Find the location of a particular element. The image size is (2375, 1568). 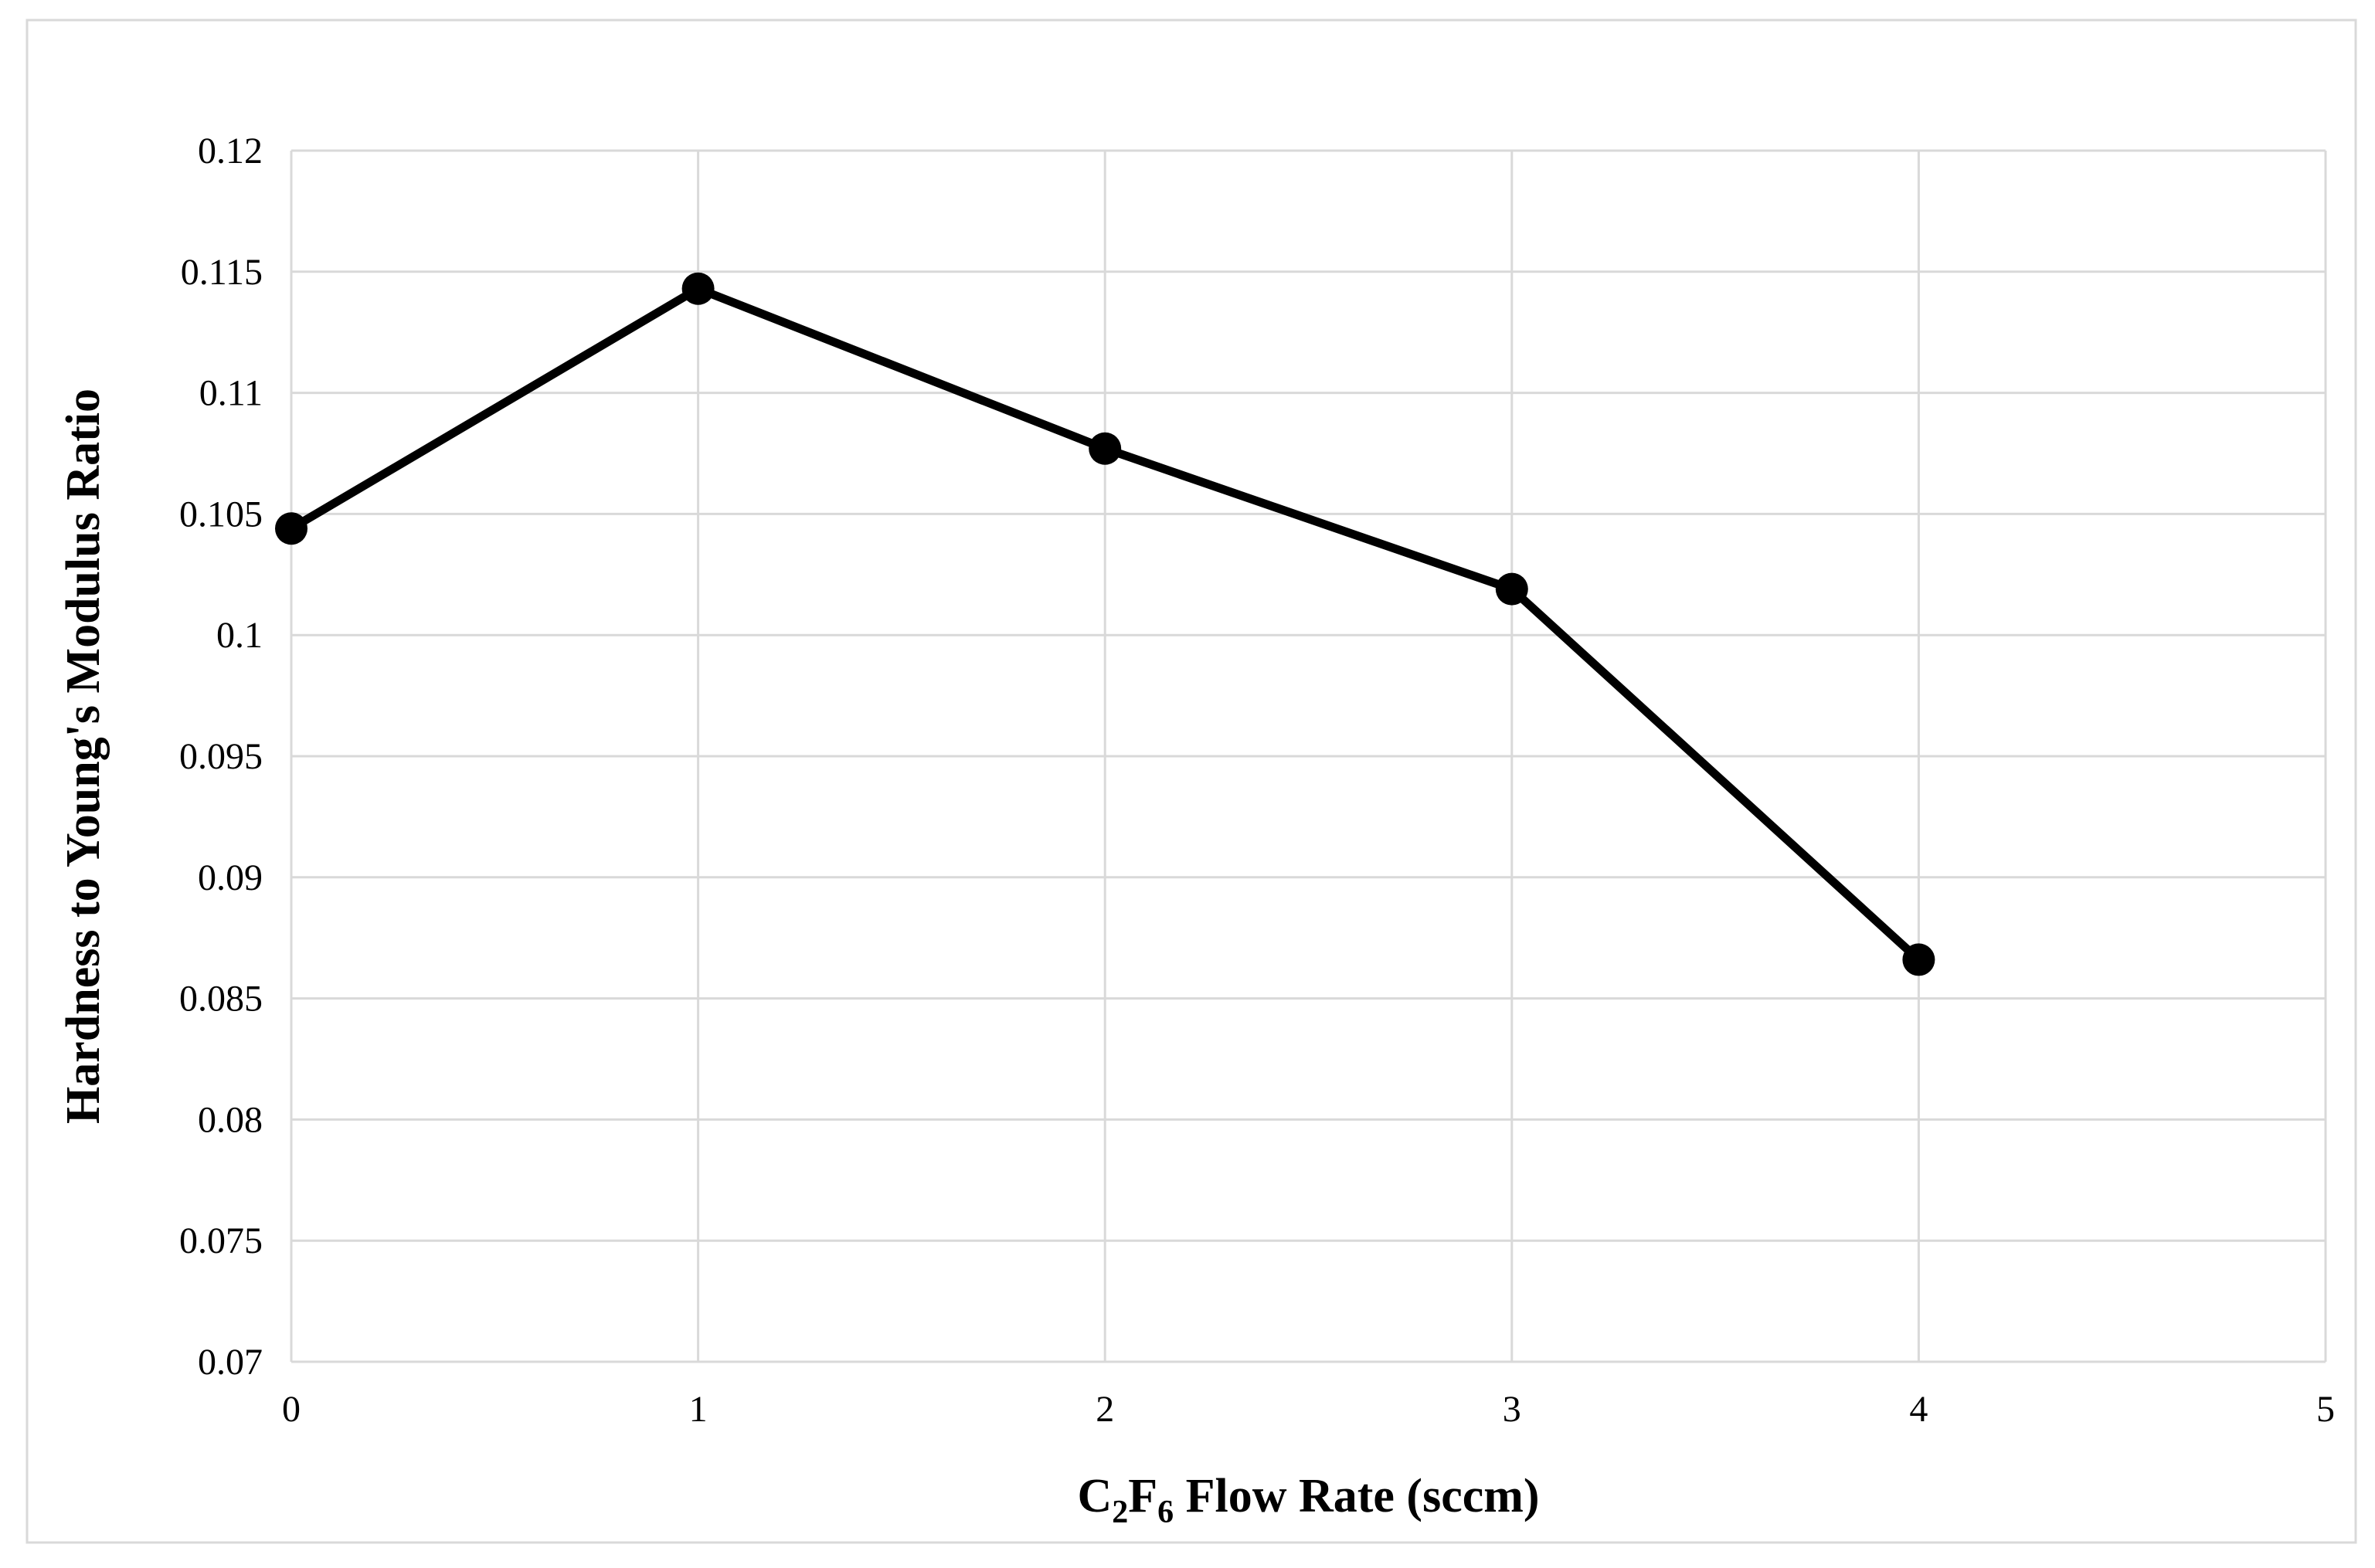

y-tick-label: 0.09 is located at coordinates (230, 877).